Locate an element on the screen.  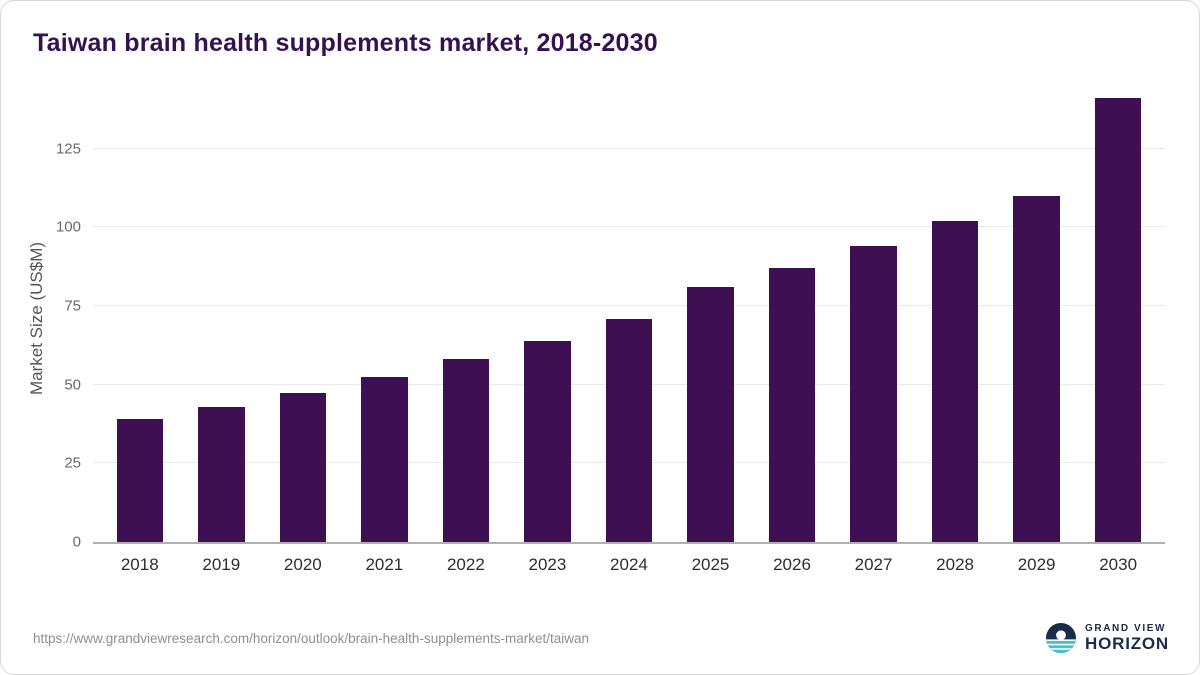
bar-2022 is located at coordinates (466, 450).